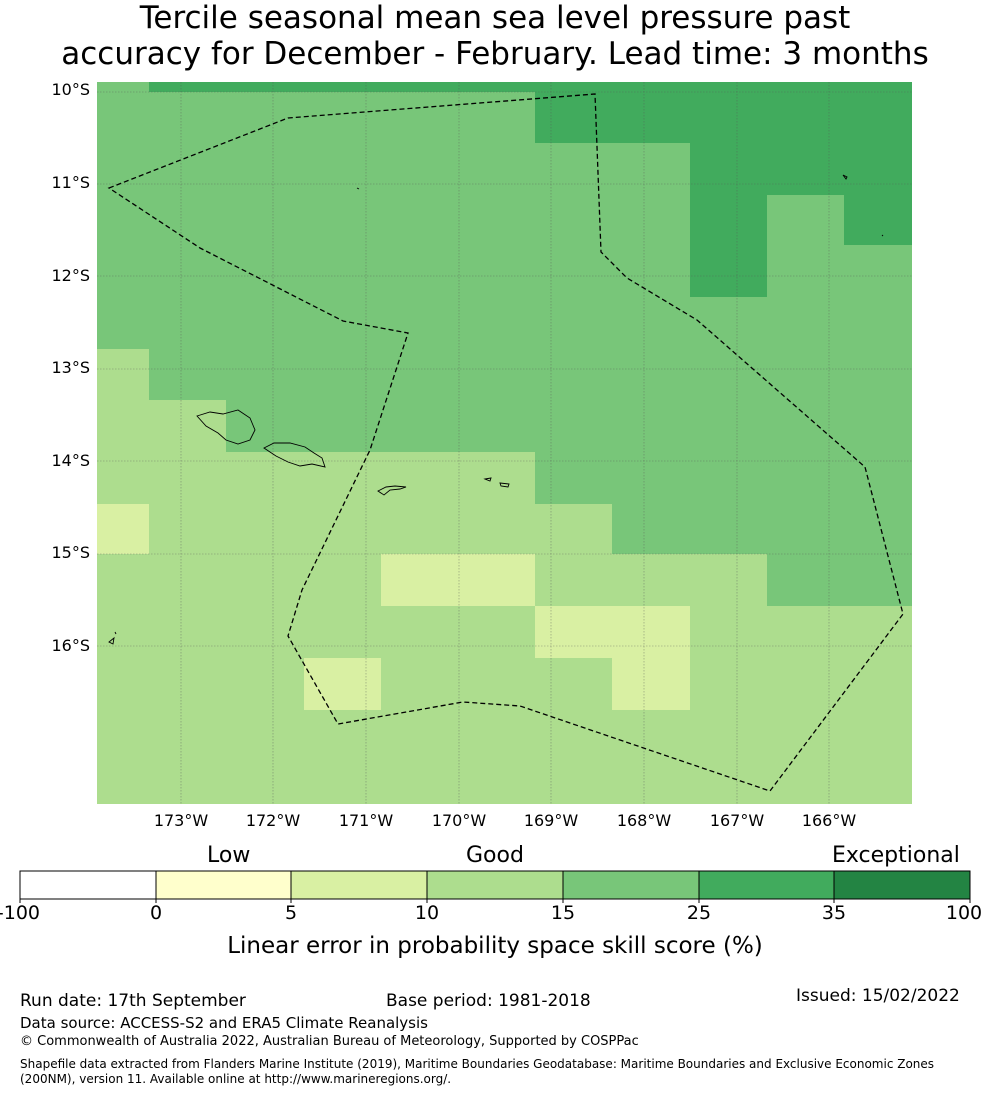 The height and width of the screenshot is (1095, 990). Describe the element at coordinates (156, 913) in the screenshot. I see `colorbar-tick: 0` at that location.